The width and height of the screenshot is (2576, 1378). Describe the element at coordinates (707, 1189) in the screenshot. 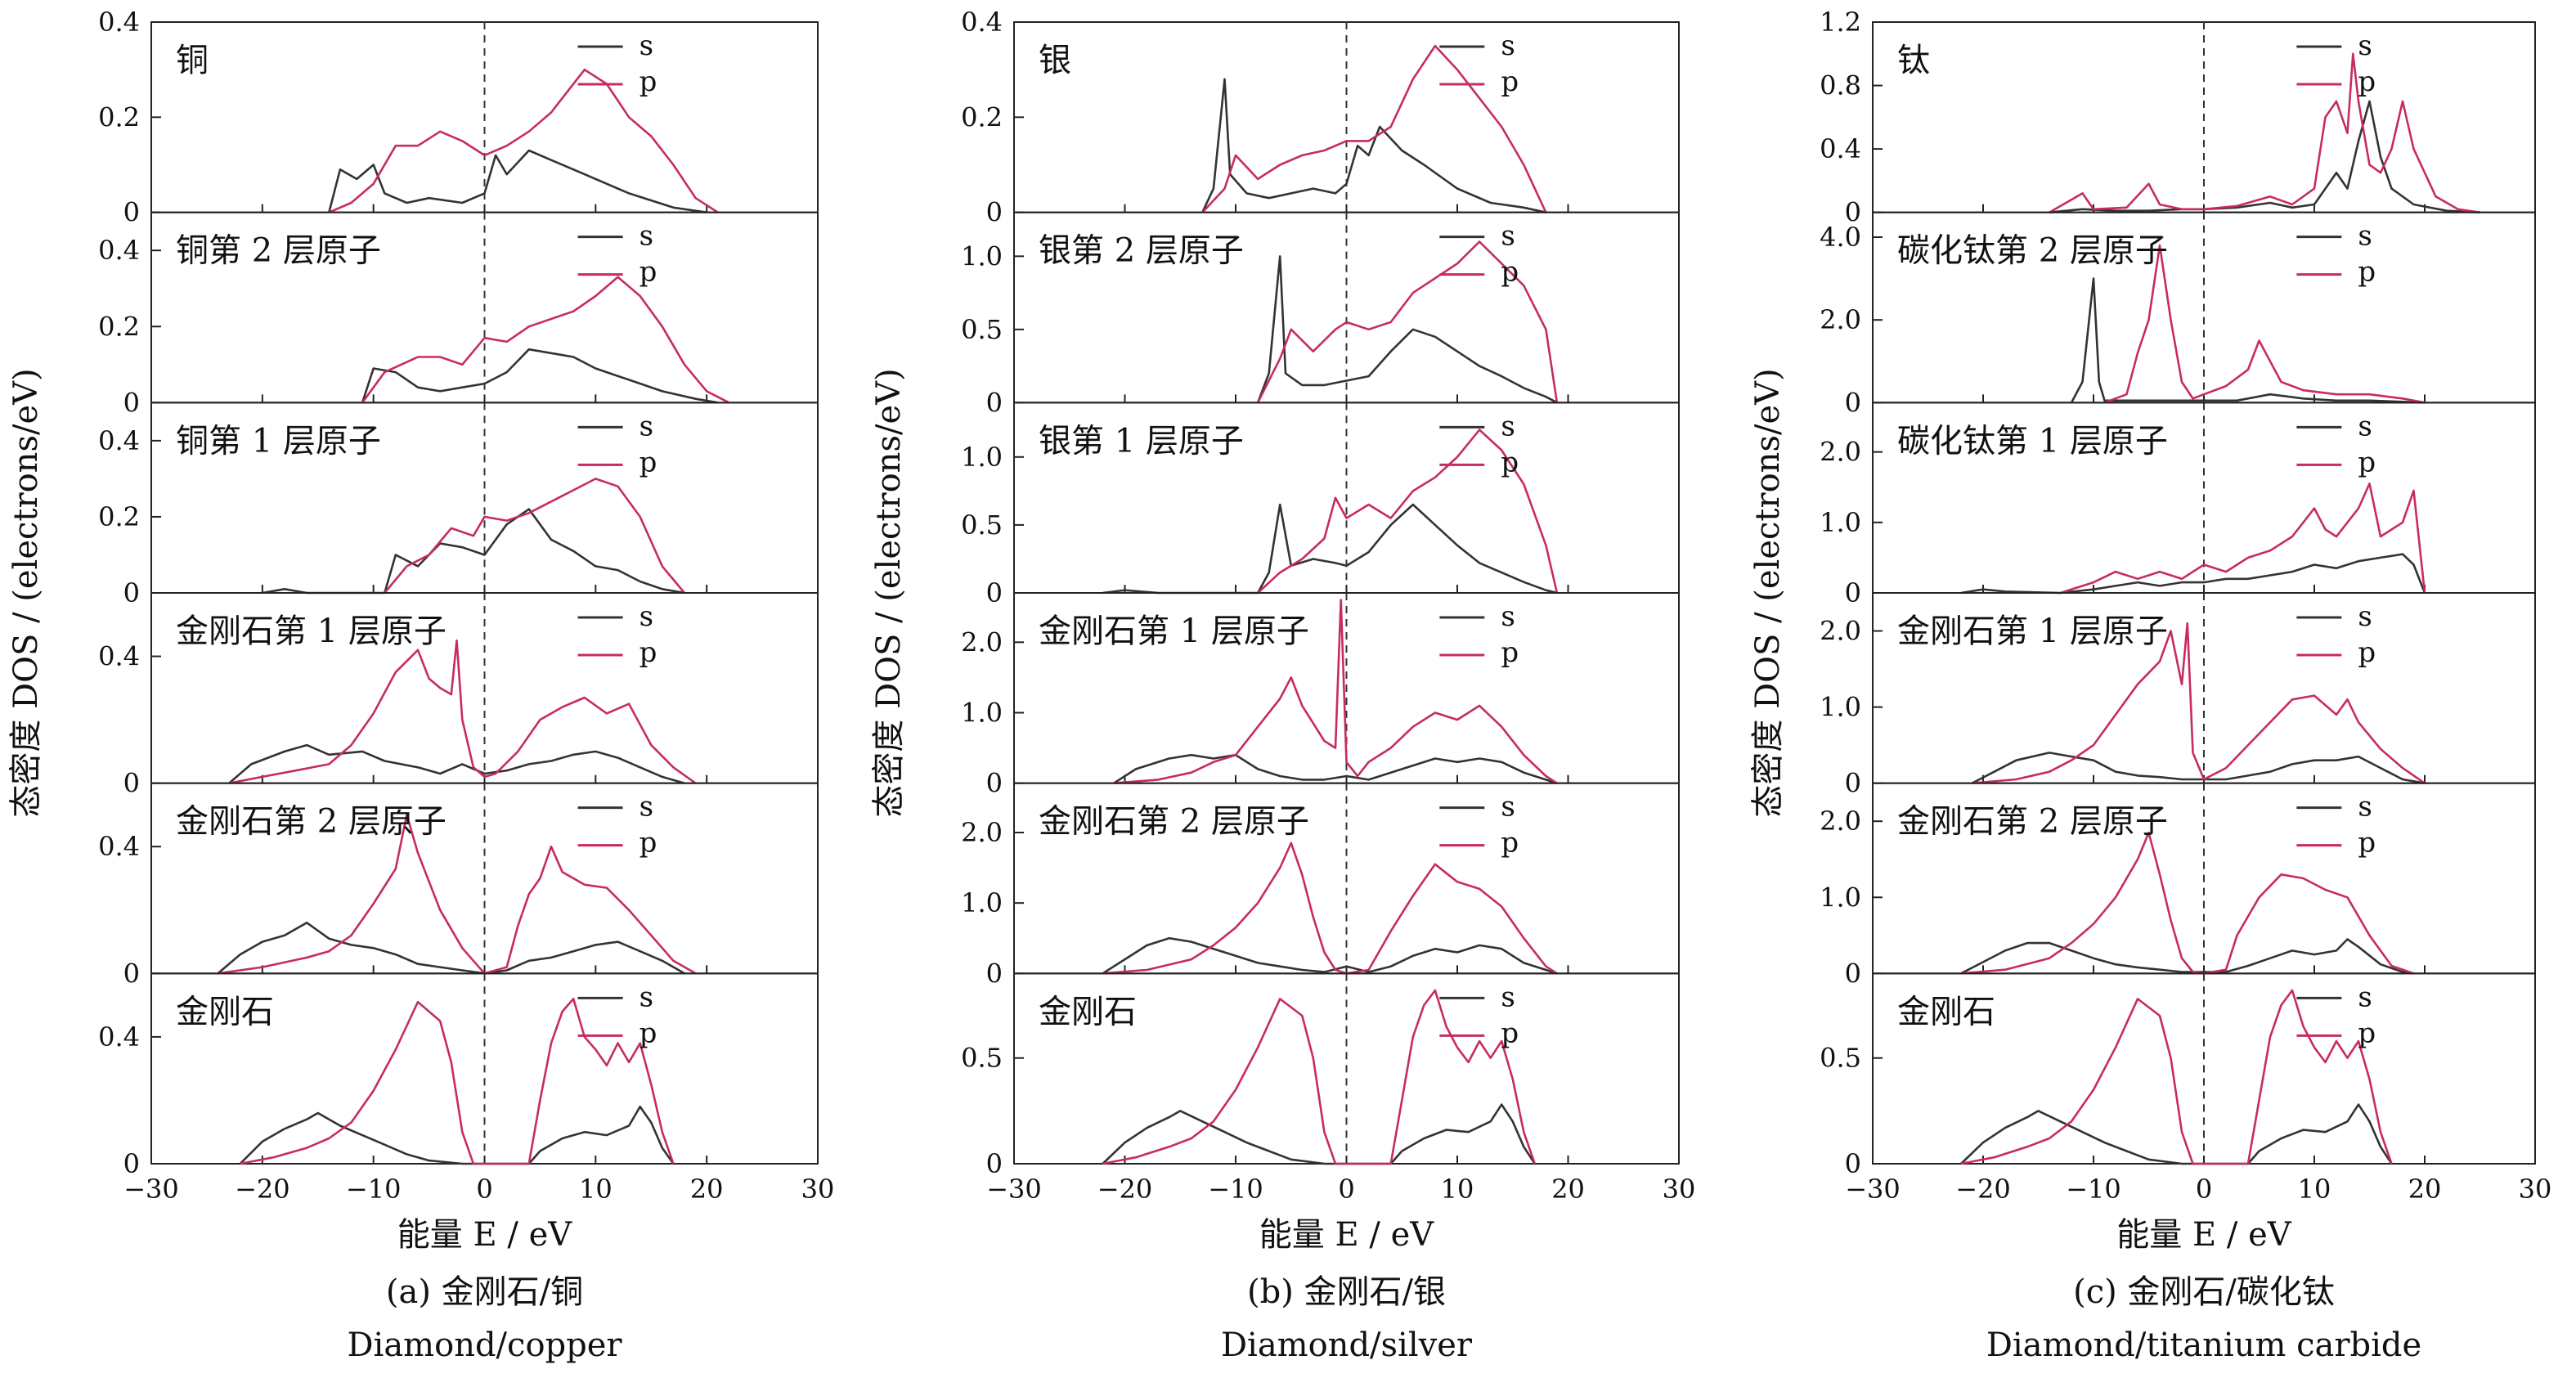

I see `x-tick-label: 20` at that location.